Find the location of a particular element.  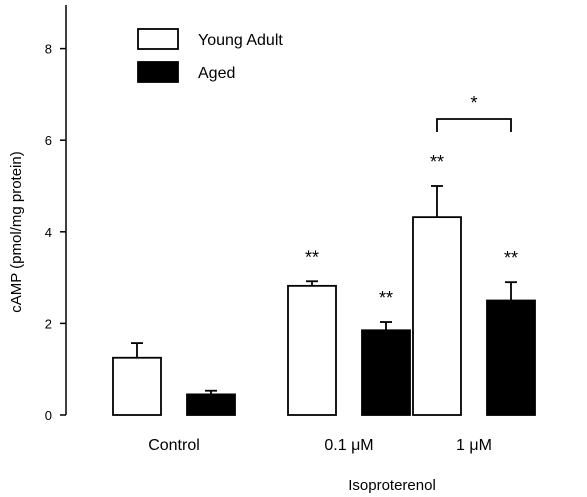

y-tick-label: 4 is located at coordinates (48, 232).